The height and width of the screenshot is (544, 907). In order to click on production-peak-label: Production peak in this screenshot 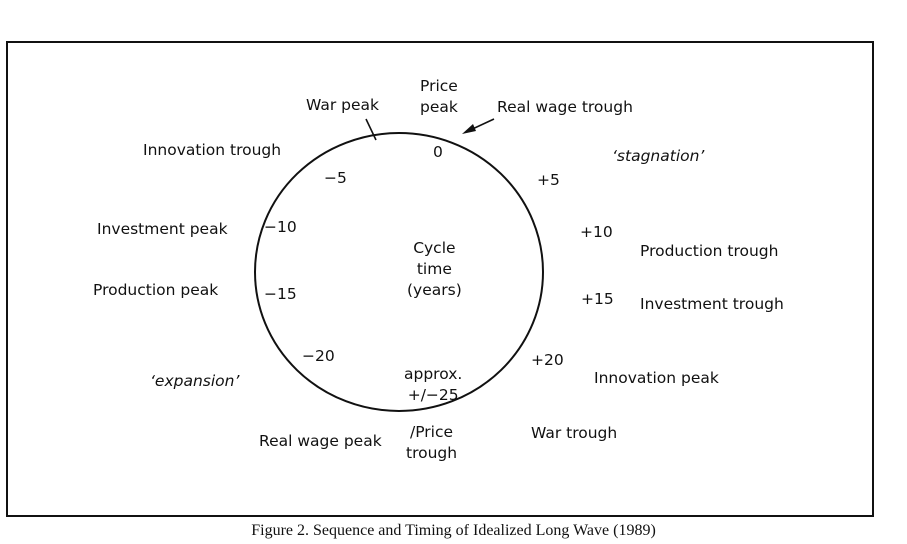, I will do `click(156, 290)`.